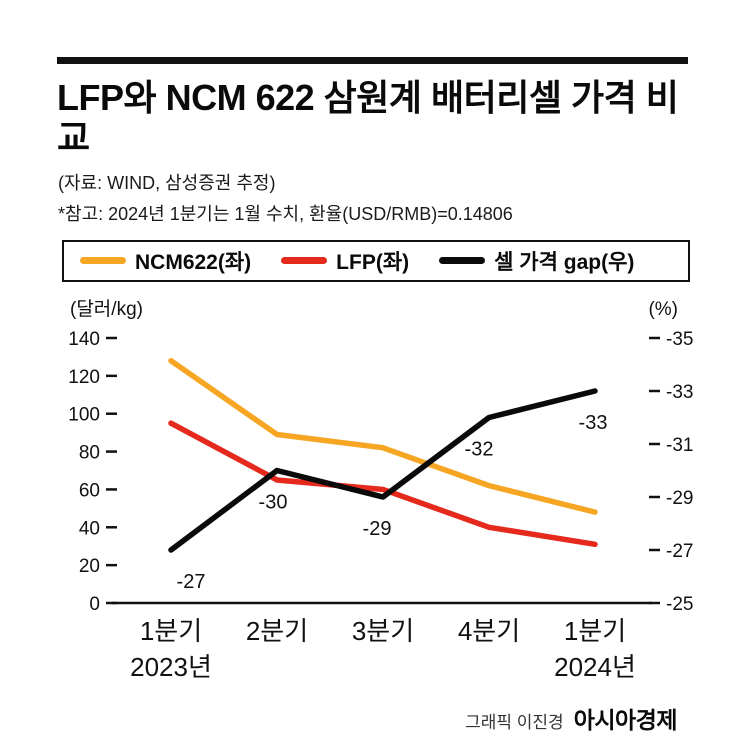 Image resolution: width=745 pixels, height=747 pixels. What do you see at coordinates (167, 182) in the screenshot?
I see `source-note: (자료: WIND, 삼성증권 추정)` at bounding box center [167, 182].